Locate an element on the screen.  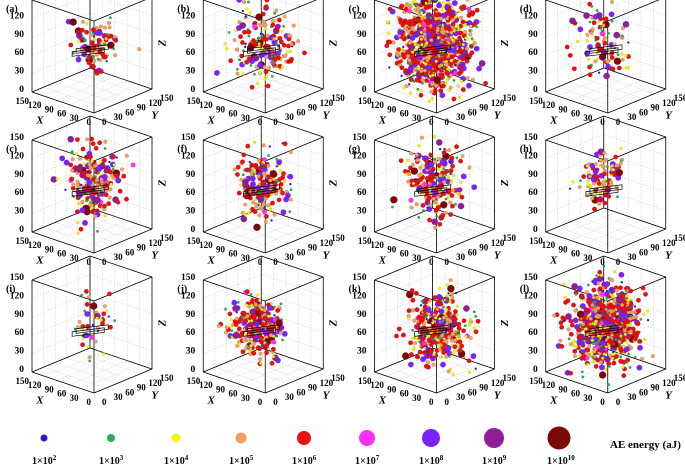
specimen-box is located at coordinates (92, 49).